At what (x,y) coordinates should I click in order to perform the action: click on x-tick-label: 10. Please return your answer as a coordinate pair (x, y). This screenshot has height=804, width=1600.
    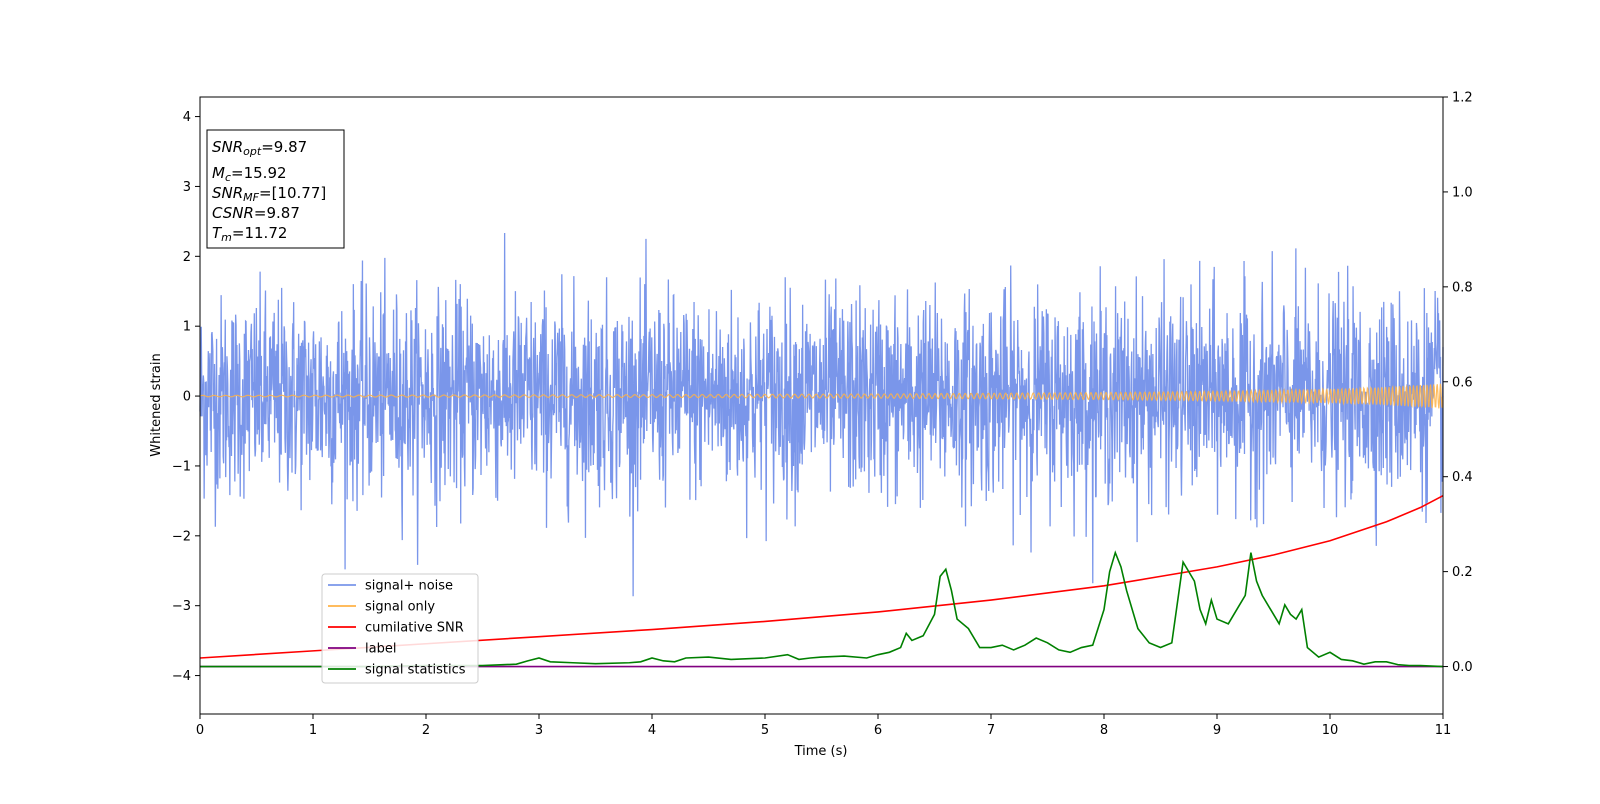
    Looking at the image, I should click on (1330, 730).